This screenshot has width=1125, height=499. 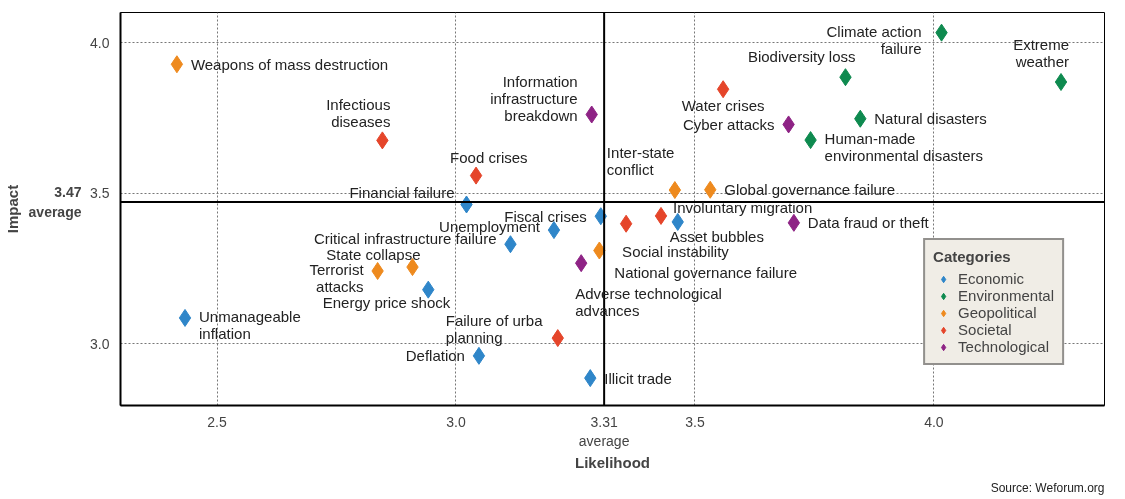 What do you see at coordinates (100, 42) in the screenshot?
I see `y-tick-label: 4.0` at bounding box center [100, 42].